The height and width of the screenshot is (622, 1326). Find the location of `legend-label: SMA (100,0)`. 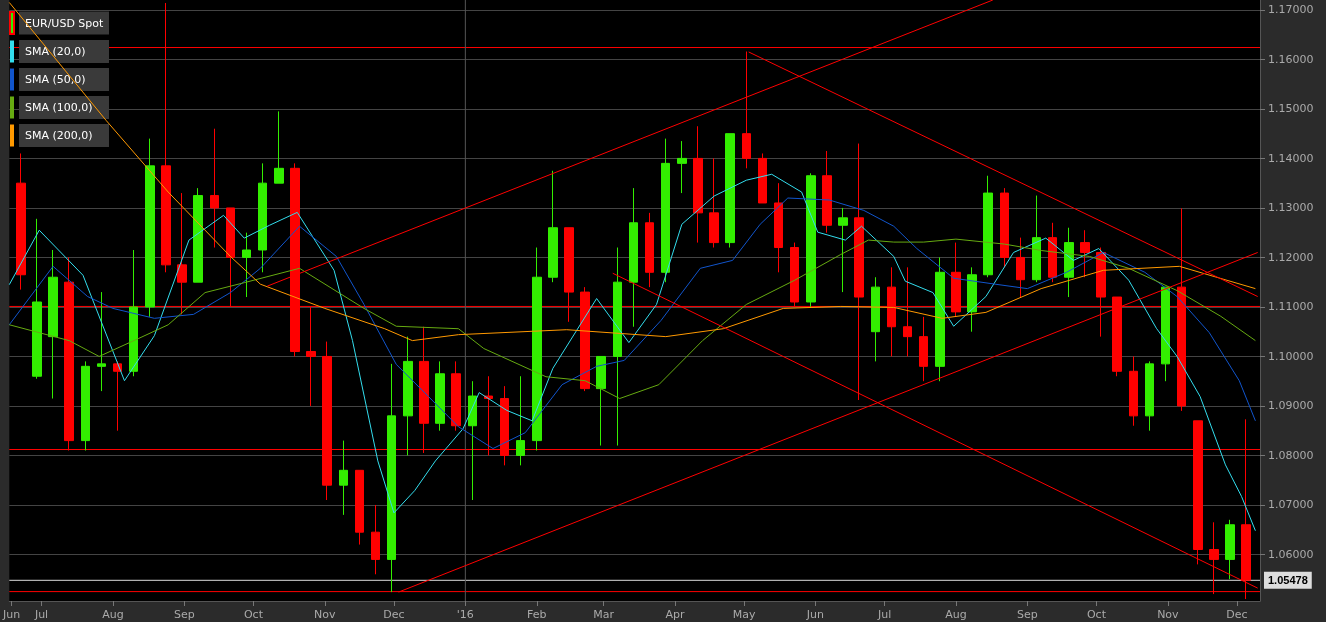

legend-label: SMA (100,0) is located at coordinates (59, 107).